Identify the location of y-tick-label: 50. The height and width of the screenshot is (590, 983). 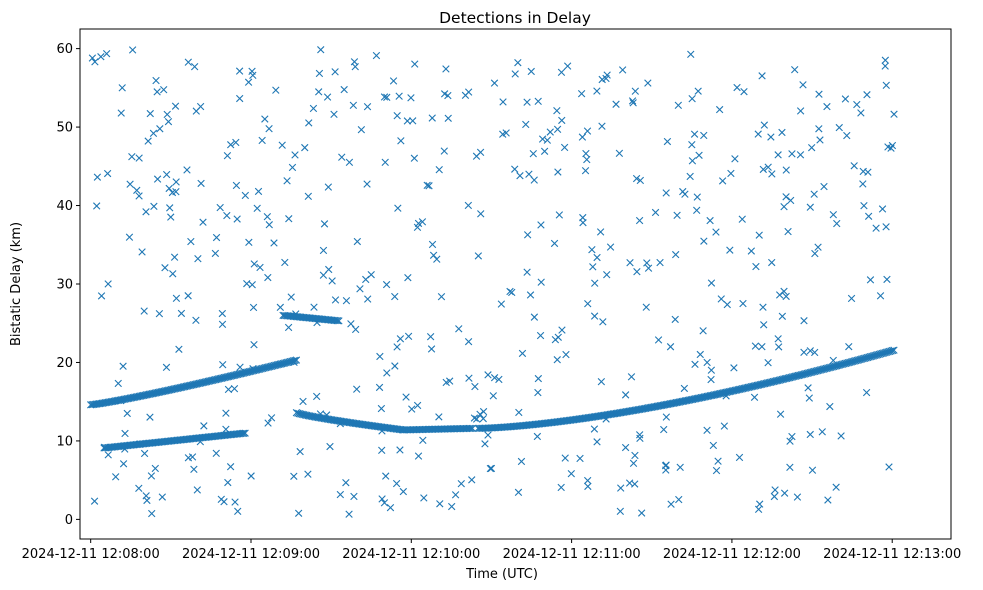
(64, 128).